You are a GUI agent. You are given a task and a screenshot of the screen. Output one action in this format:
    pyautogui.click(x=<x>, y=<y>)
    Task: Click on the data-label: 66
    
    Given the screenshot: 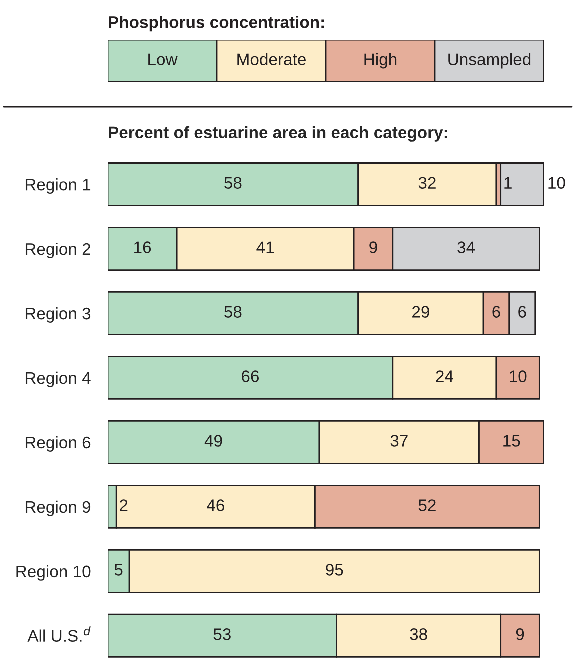 What is the action you would take?
    pyautogui.click(x=250, y=376)
    